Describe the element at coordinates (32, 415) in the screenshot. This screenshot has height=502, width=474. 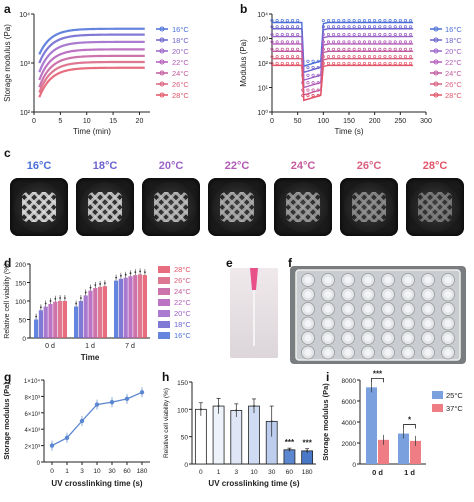
I see `y-tick-label: 6×10³` at that location.